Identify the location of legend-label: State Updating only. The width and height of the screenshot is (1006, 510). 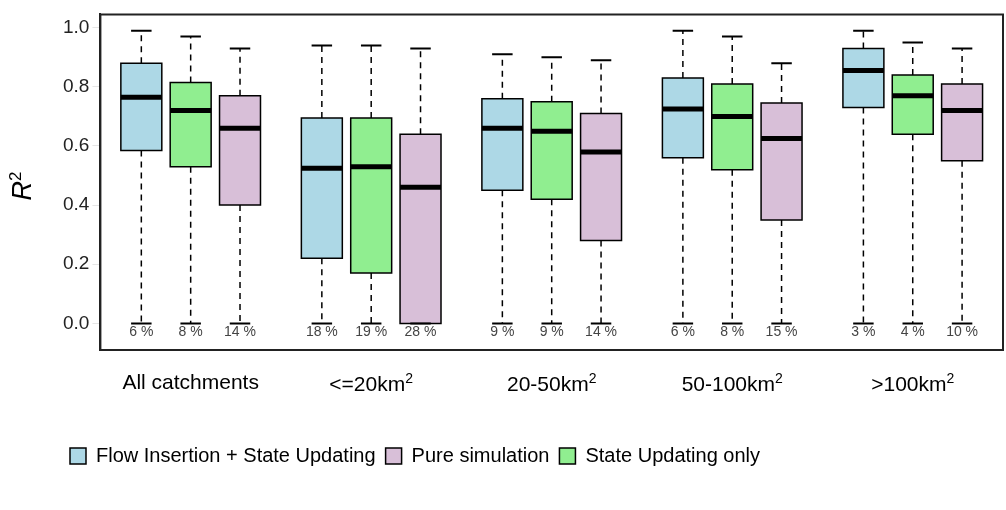
(672, 454).